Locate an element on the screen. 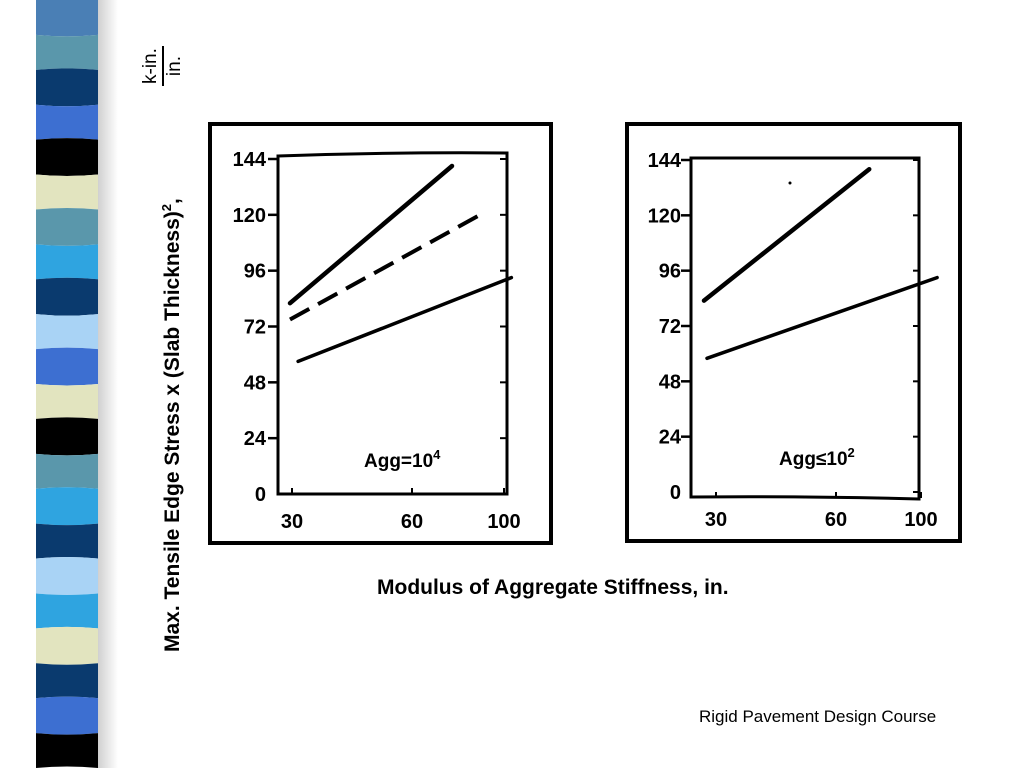 This screenshot has width=1024, height=768. agg-annotation-text: Agg is located at coordinates (797, 459).